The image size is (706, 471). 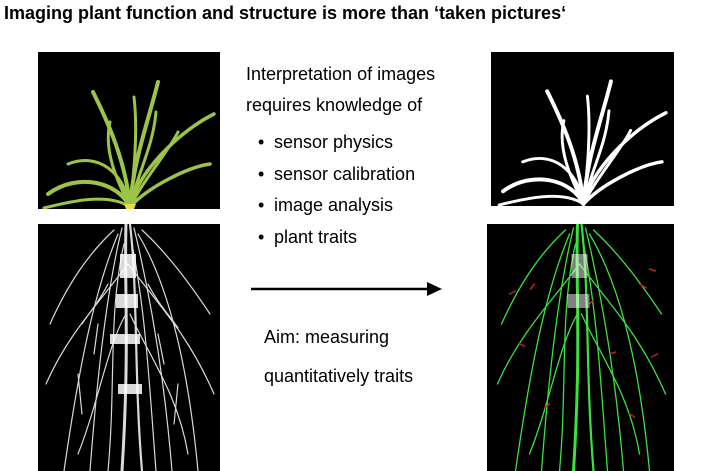 What do you see at coordinates (339, 376) in the screenshot?
I see `aim-line-2: quantitatively traits` at bounding box center [339, 376].